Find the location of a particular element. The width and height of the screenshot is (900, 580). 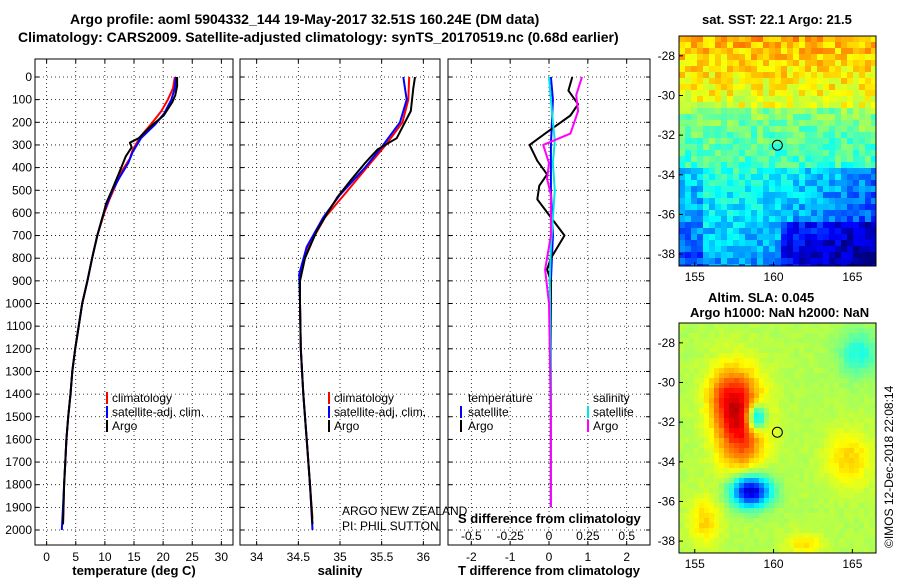

legend-label-argo: Argo is located at coordinates (347, 426).